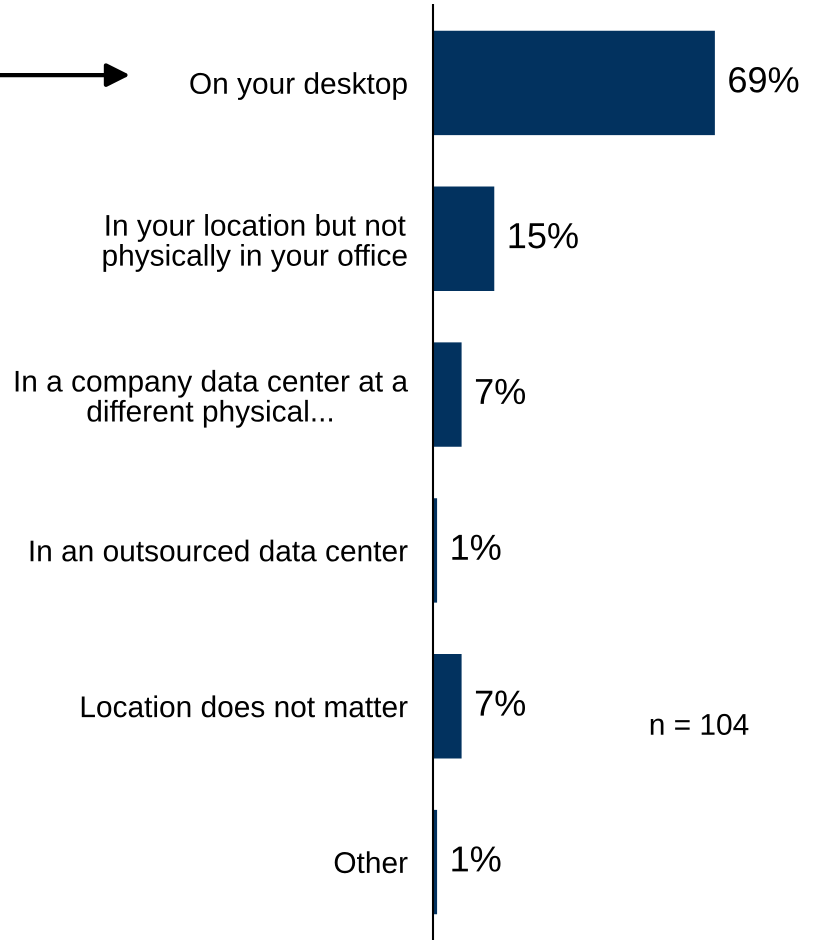 The height and width of the screenshot is (940, 822). I want to click on y-tick-label: In your location but not physically in your office, so click(255, 243).